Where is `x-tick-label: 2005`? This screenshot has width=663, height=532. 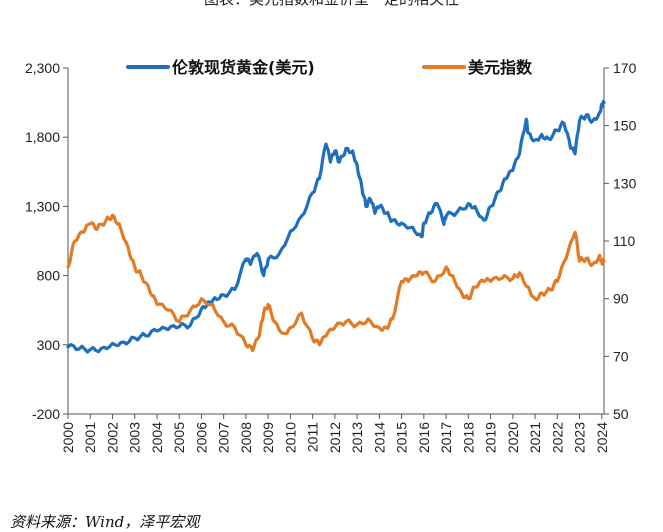 x-tick-label: 2005 is located at coordinates (179, 437).